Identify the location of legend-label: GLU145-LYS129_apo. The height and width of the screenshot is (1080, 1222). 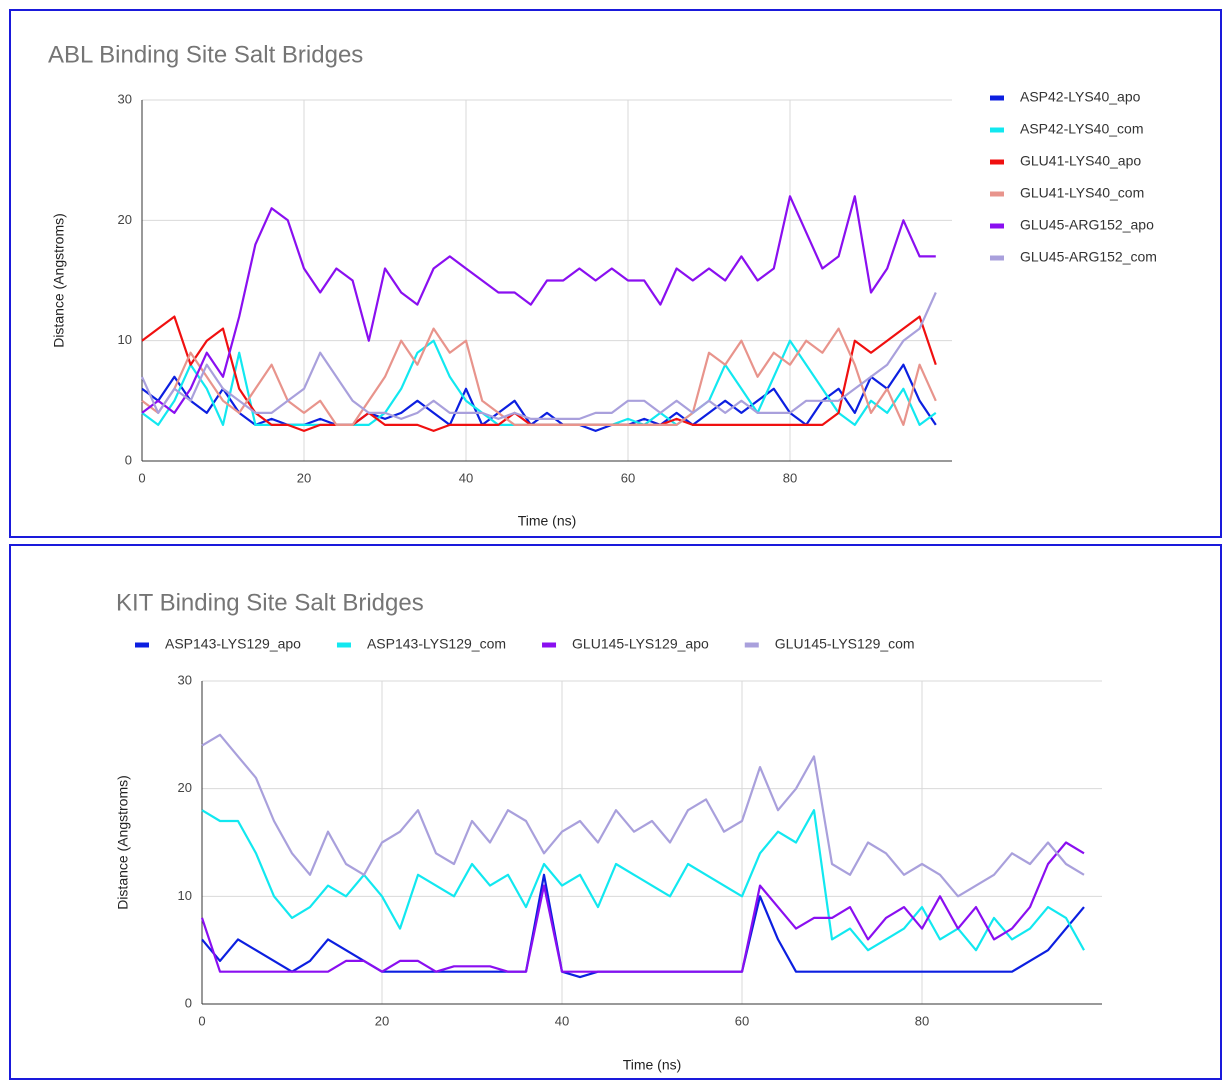
(640, 644).